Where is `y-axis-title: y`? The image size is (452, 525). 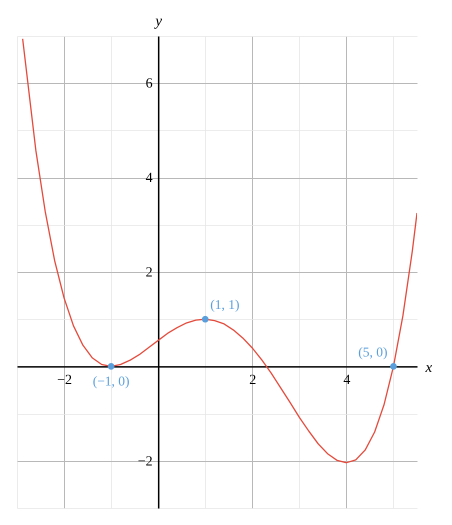 y-axis-title: y is located at coordinates (157, 22).